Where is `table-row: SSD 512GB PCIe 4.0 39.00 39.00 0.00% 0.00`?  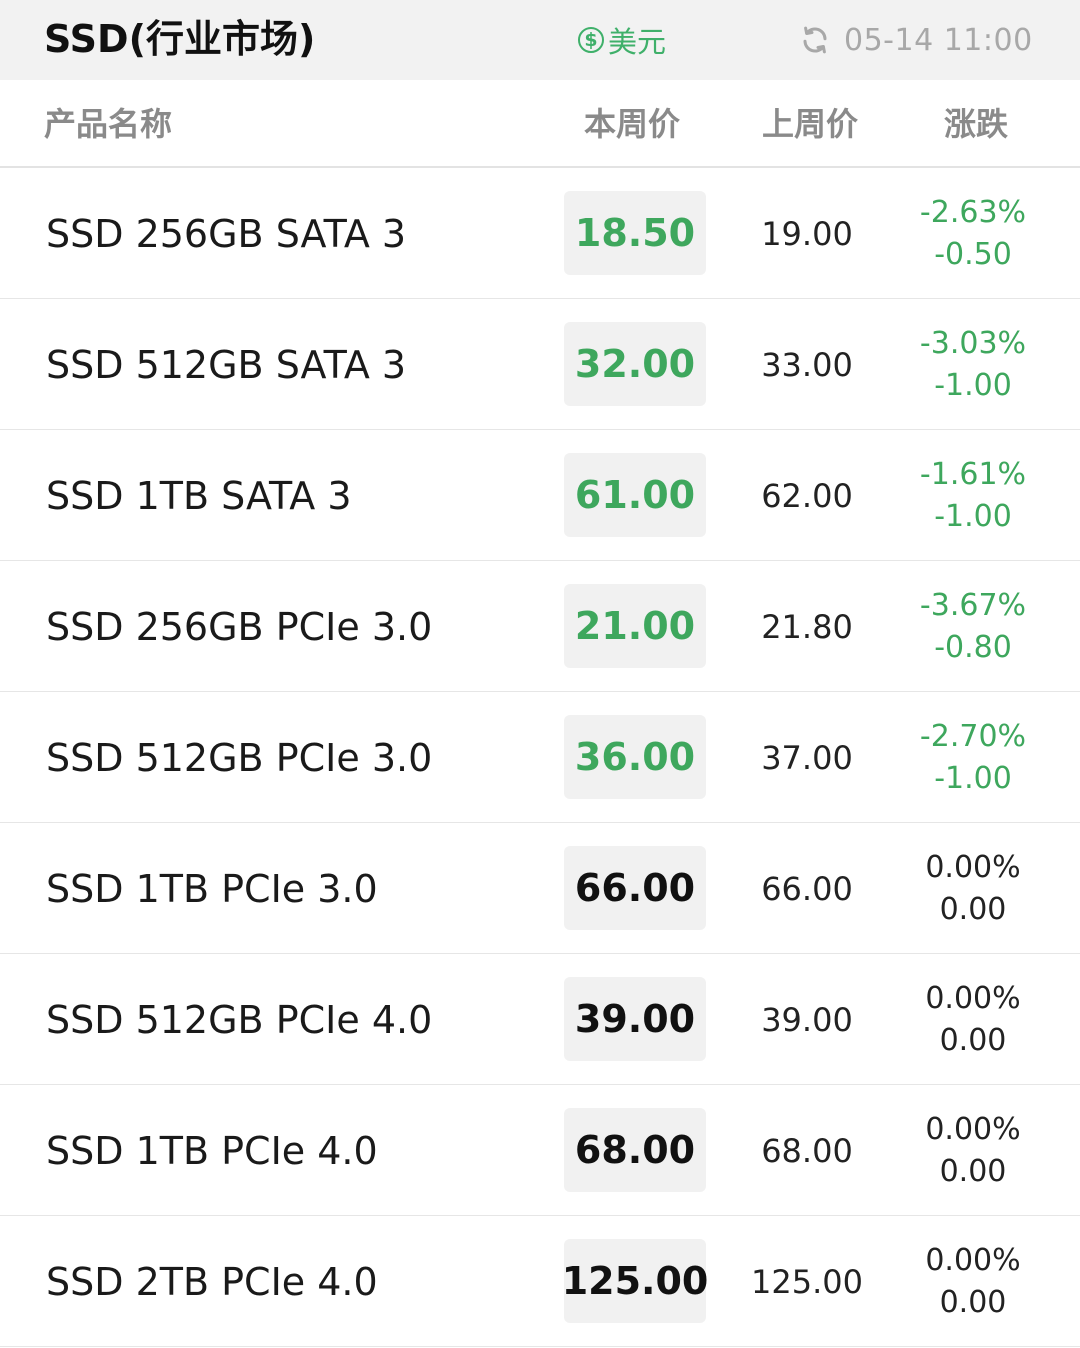 table-row: SSD 512GB PCIe 4.0 39.00 39.00 0.00% 0.00 is located at coordinates (540, 1019).